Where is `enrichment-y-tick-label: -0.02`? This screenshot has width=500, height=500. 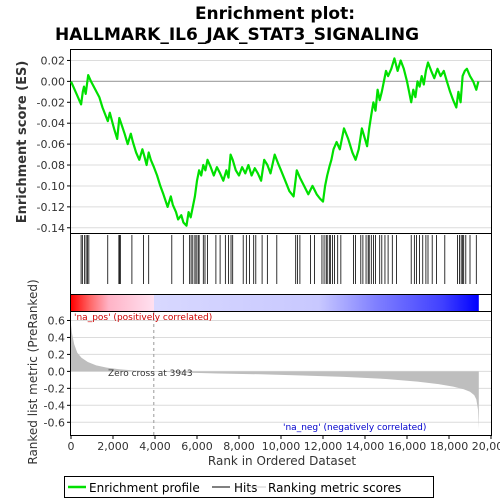
enrichment-y-tick-label: -0.02 is located at coordinates (51, 102).